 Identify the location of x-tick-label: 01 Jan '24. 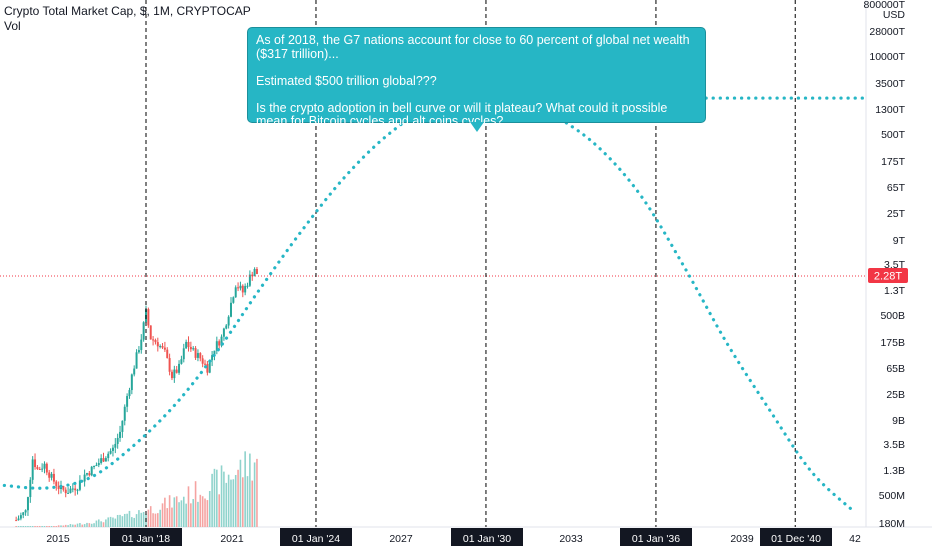
(316, 539).